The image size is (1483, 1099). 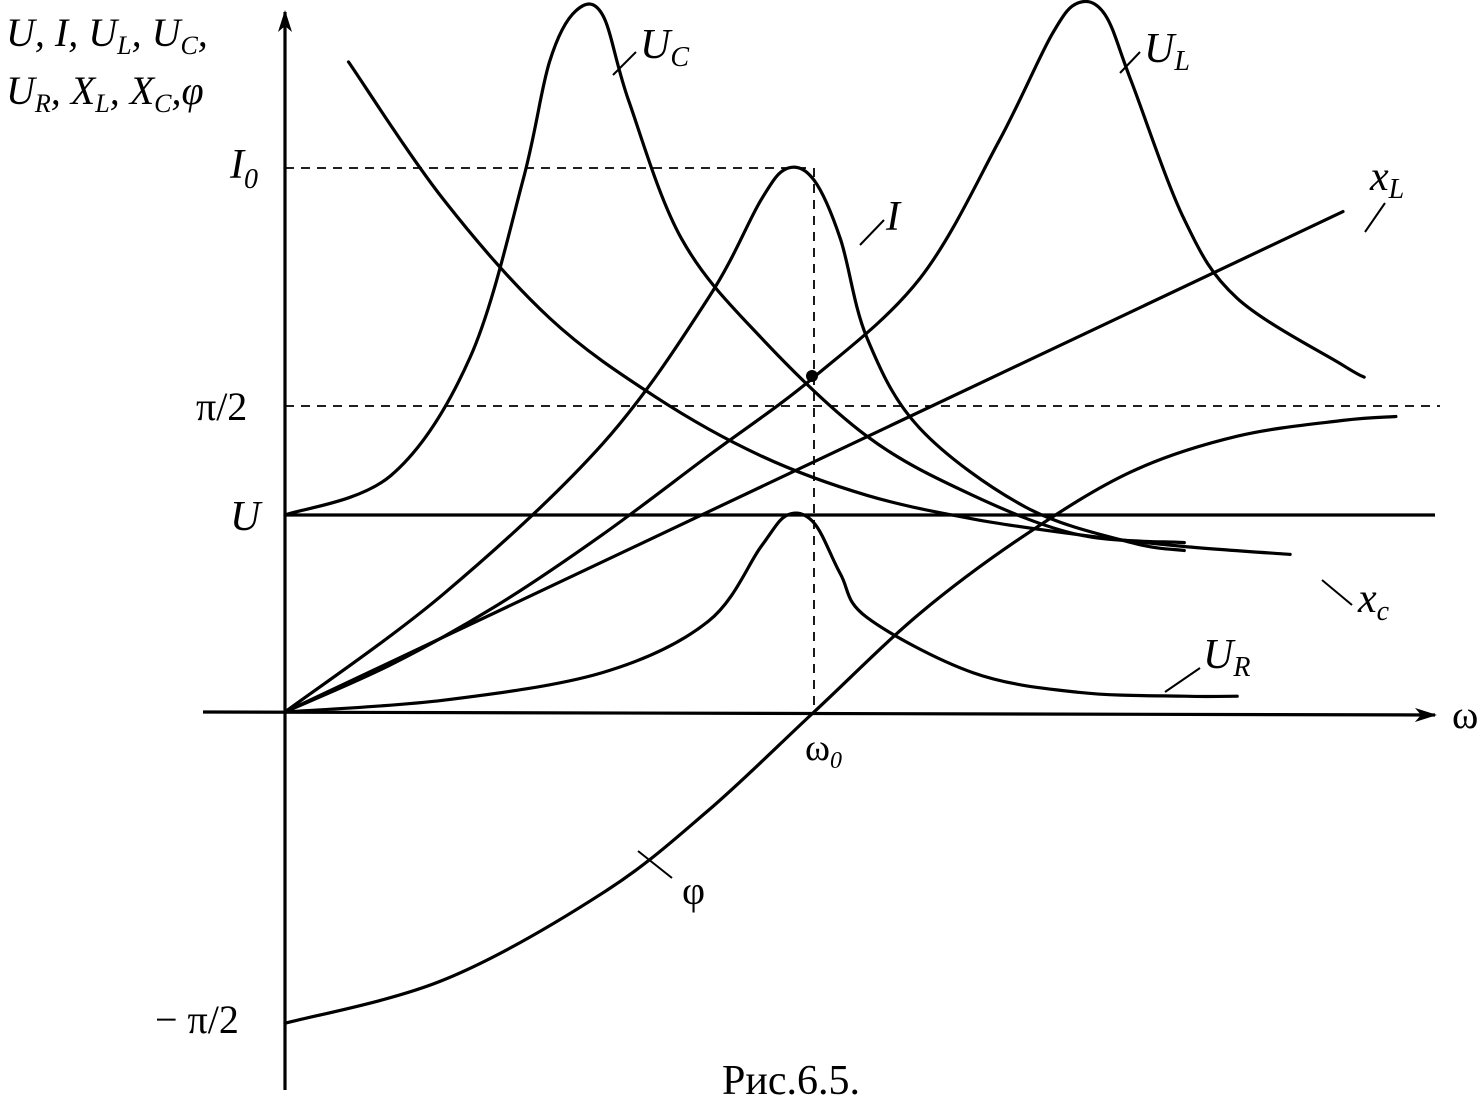 What do you see at coordinates (221, 406) in the screenshot?
I see `y-tick-pi-half: π/2` at bounding box center [221, 406].